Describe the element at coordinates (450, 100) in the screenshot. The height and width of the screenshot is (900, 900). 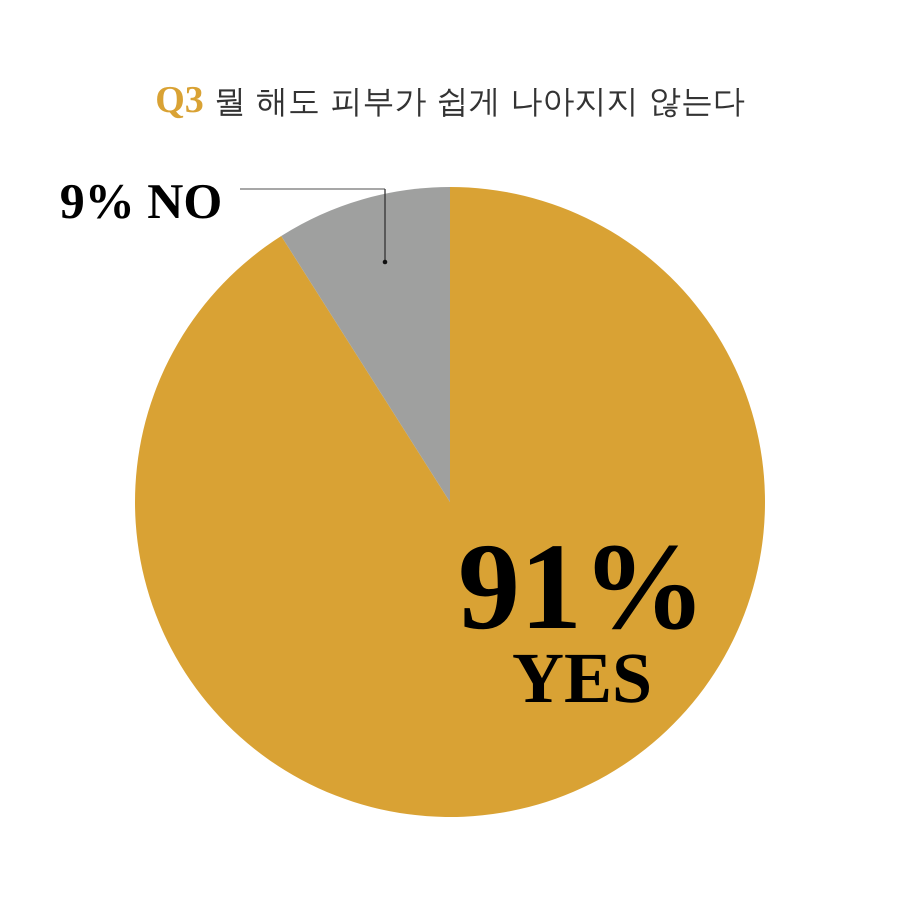
I see `chart-title: Q3 뭘 해도 피부가 쉽게 나아지지 않는다` at that location.